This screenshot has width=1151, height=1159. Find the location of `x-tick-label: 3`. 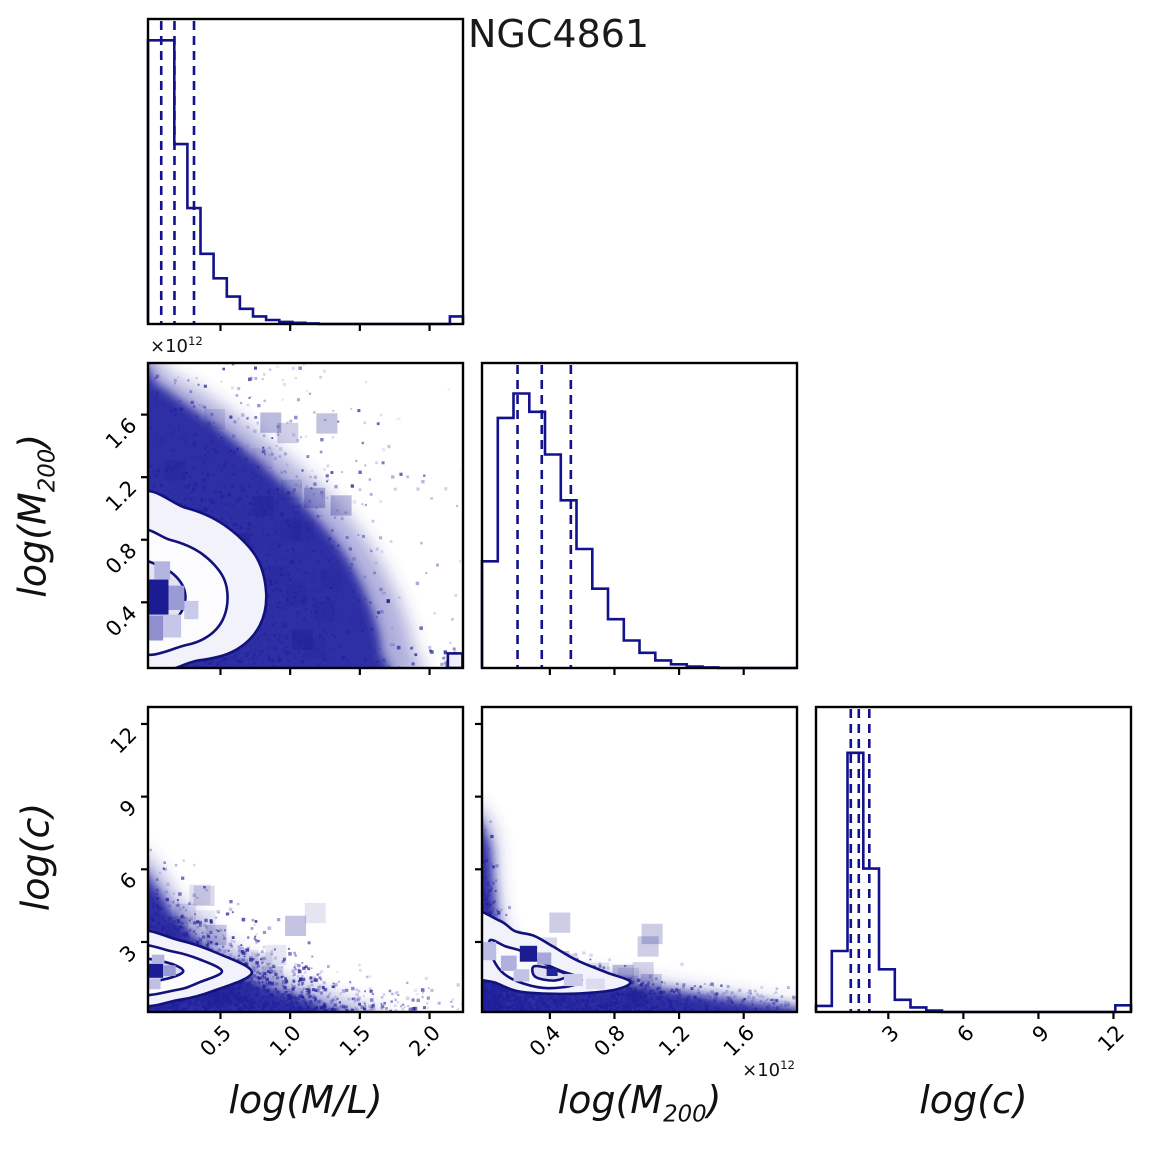

x-tick-label: 3 is located at coordinates (890, 1034).